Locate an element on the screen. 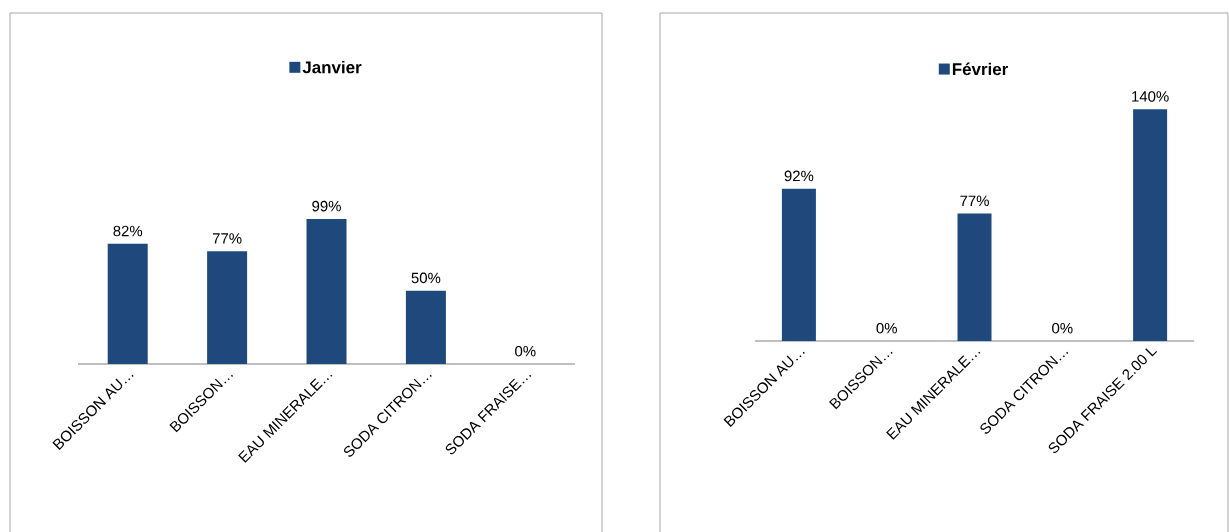 Image resolution: width=1229 pixels, height=532 pixels. data-label: 50% is located at coordinates (426, 278).